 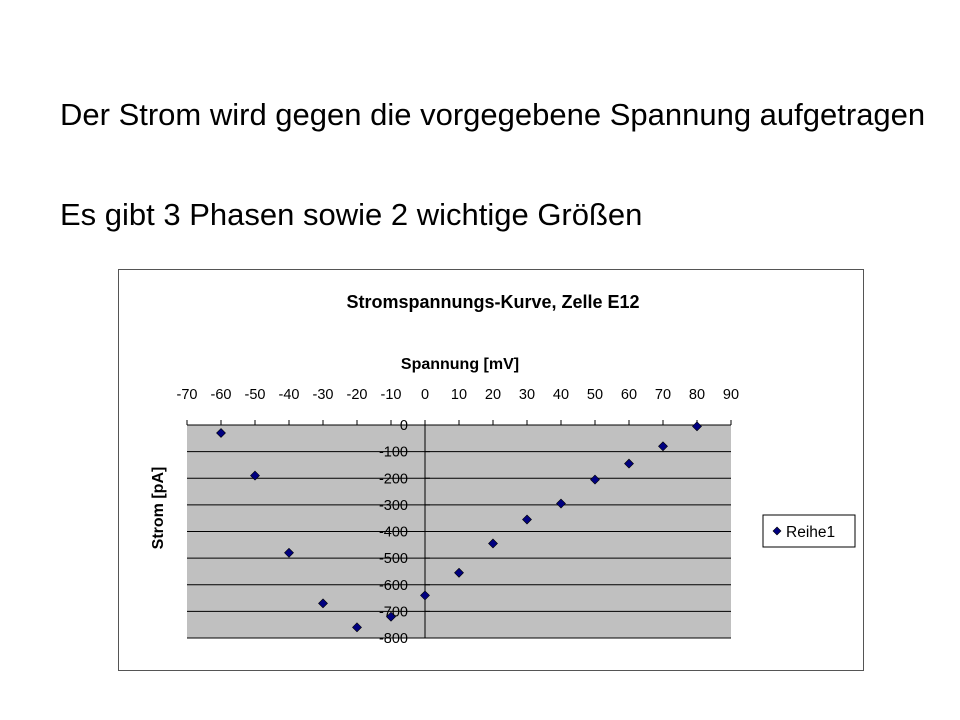 What do you see at coordinates (459, 527) in the screenshot?
I see `data-points` at bounding box center [459, 527].